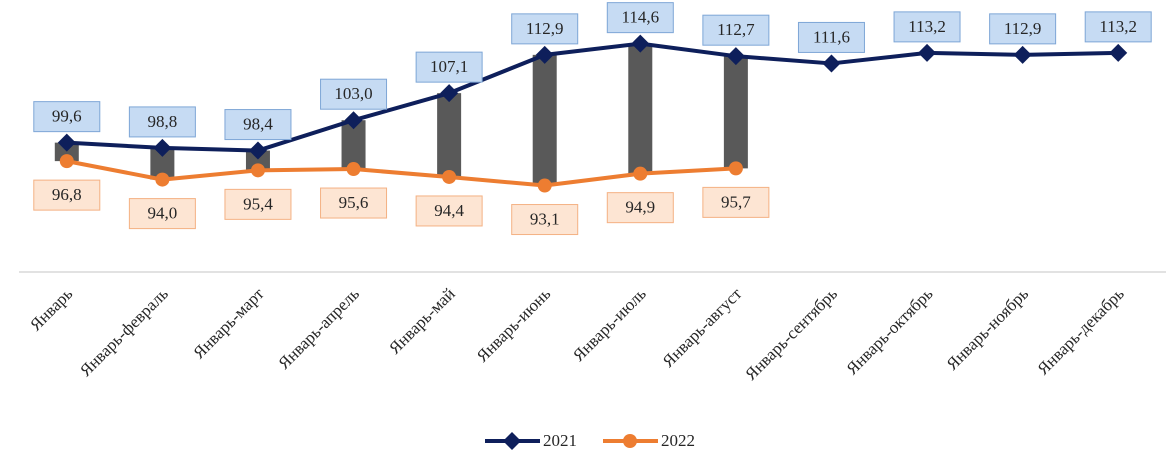  Describe the element at coordinates (401, 173) in the screenshot. I see `series-line` at that location.